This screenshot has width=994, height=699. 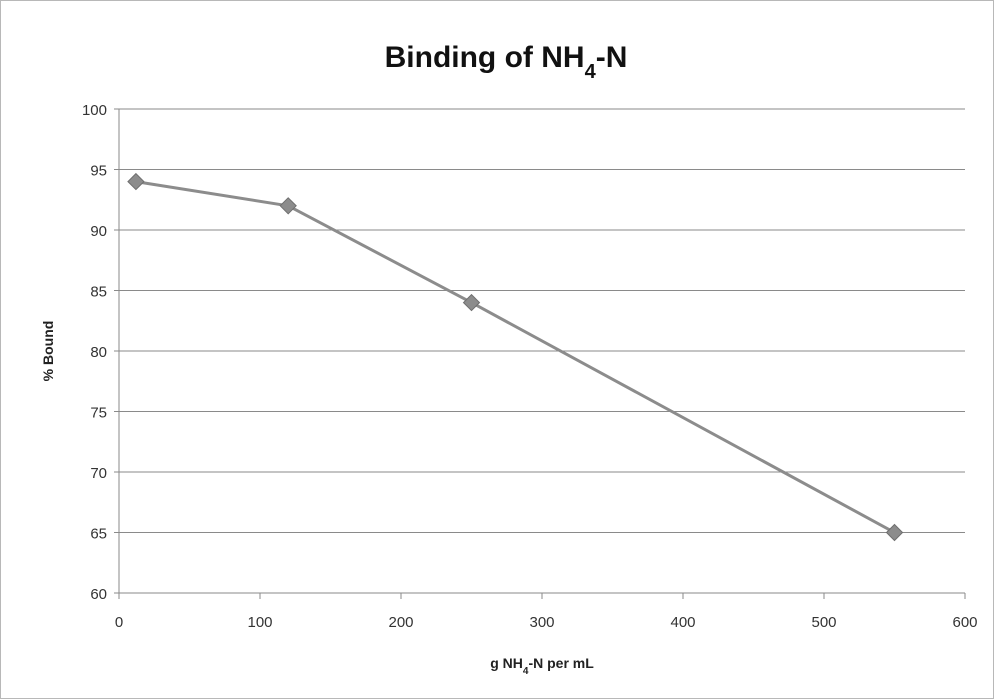 I want to click on x-tick-label: 100, so click(x=259, y=622).